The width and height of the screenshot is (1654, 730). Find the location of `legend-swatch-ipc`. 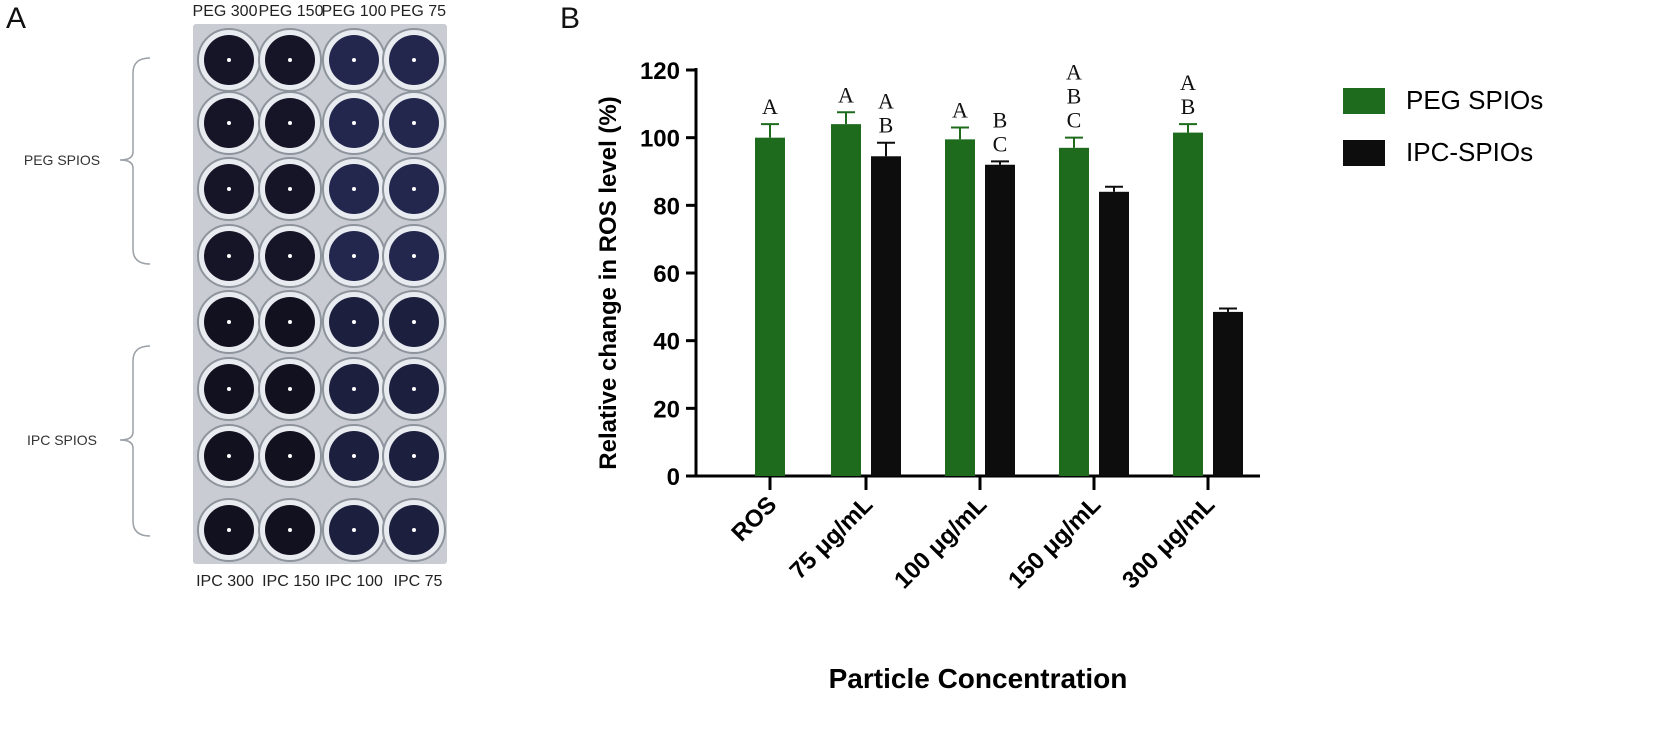

legend-swatch-ipc is located at coordinates (1364, 153).